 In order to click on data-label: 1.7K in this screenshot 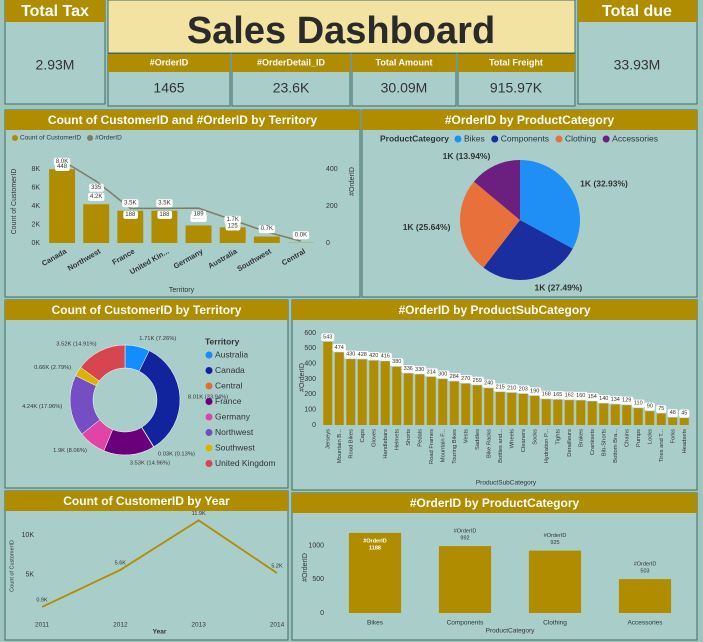, I will do `click(233, 220)`.